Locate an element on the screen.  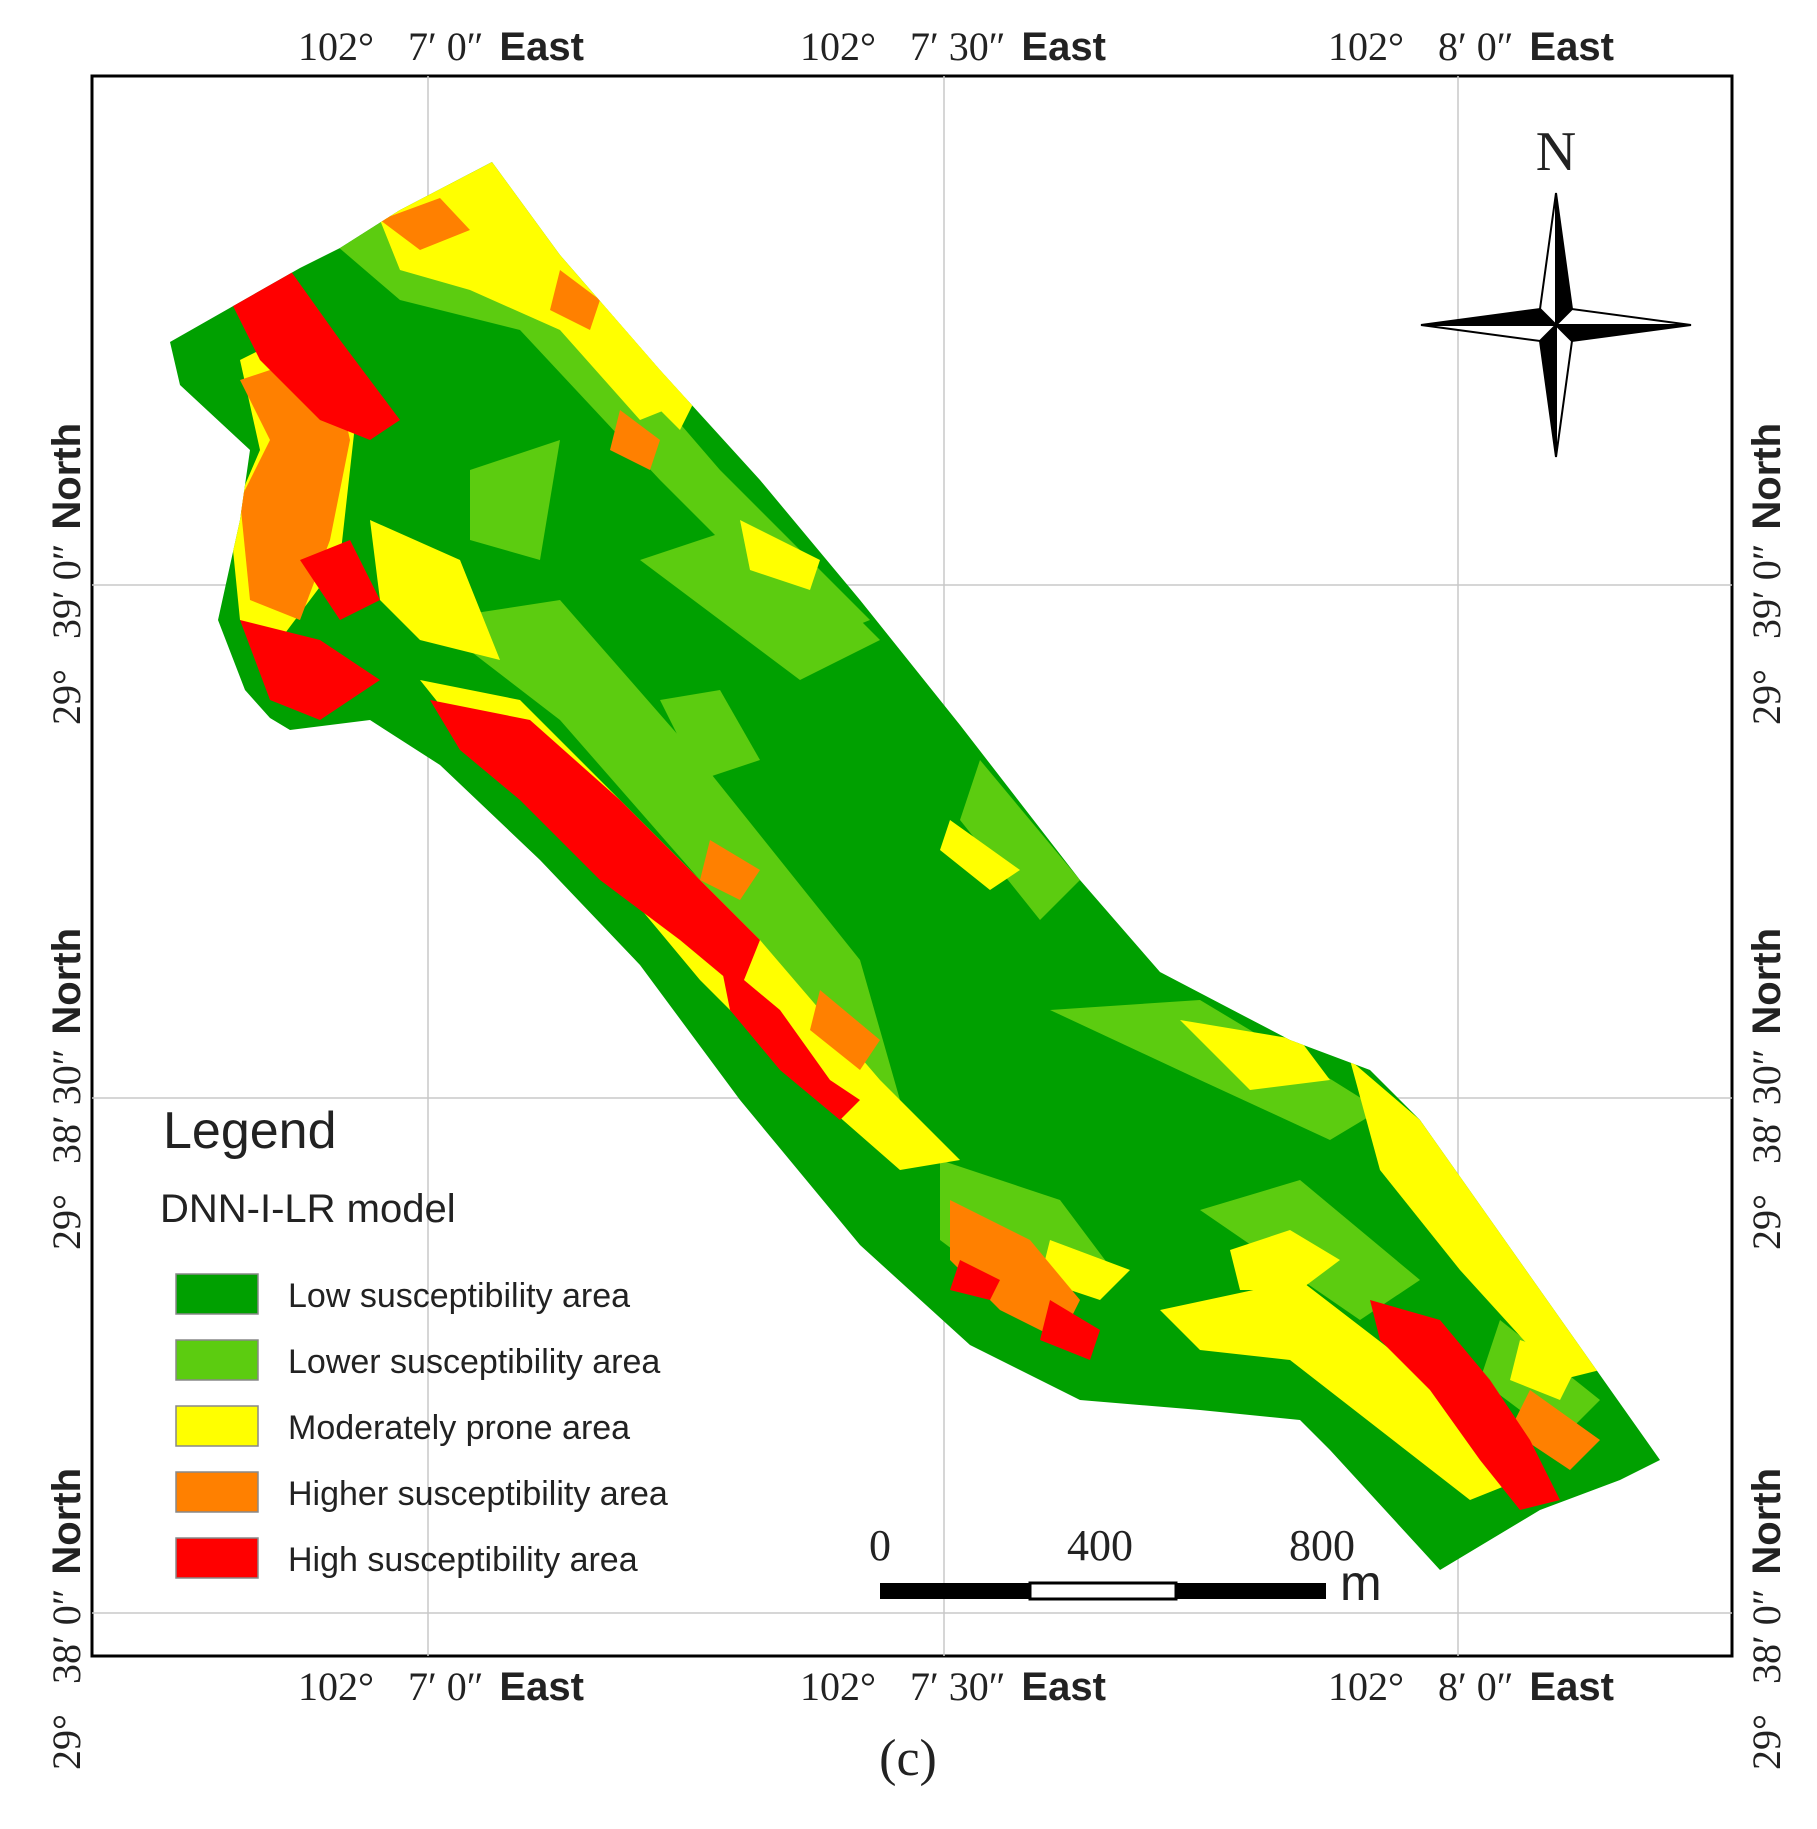
panel-label: (c) is located at coordinates (908, 1758).